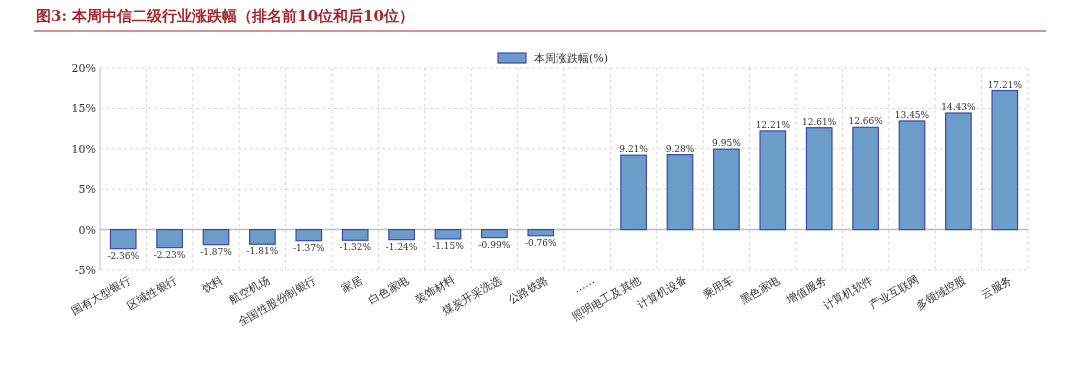  I want to click on data-label: 13.45%, so click(912, 114).